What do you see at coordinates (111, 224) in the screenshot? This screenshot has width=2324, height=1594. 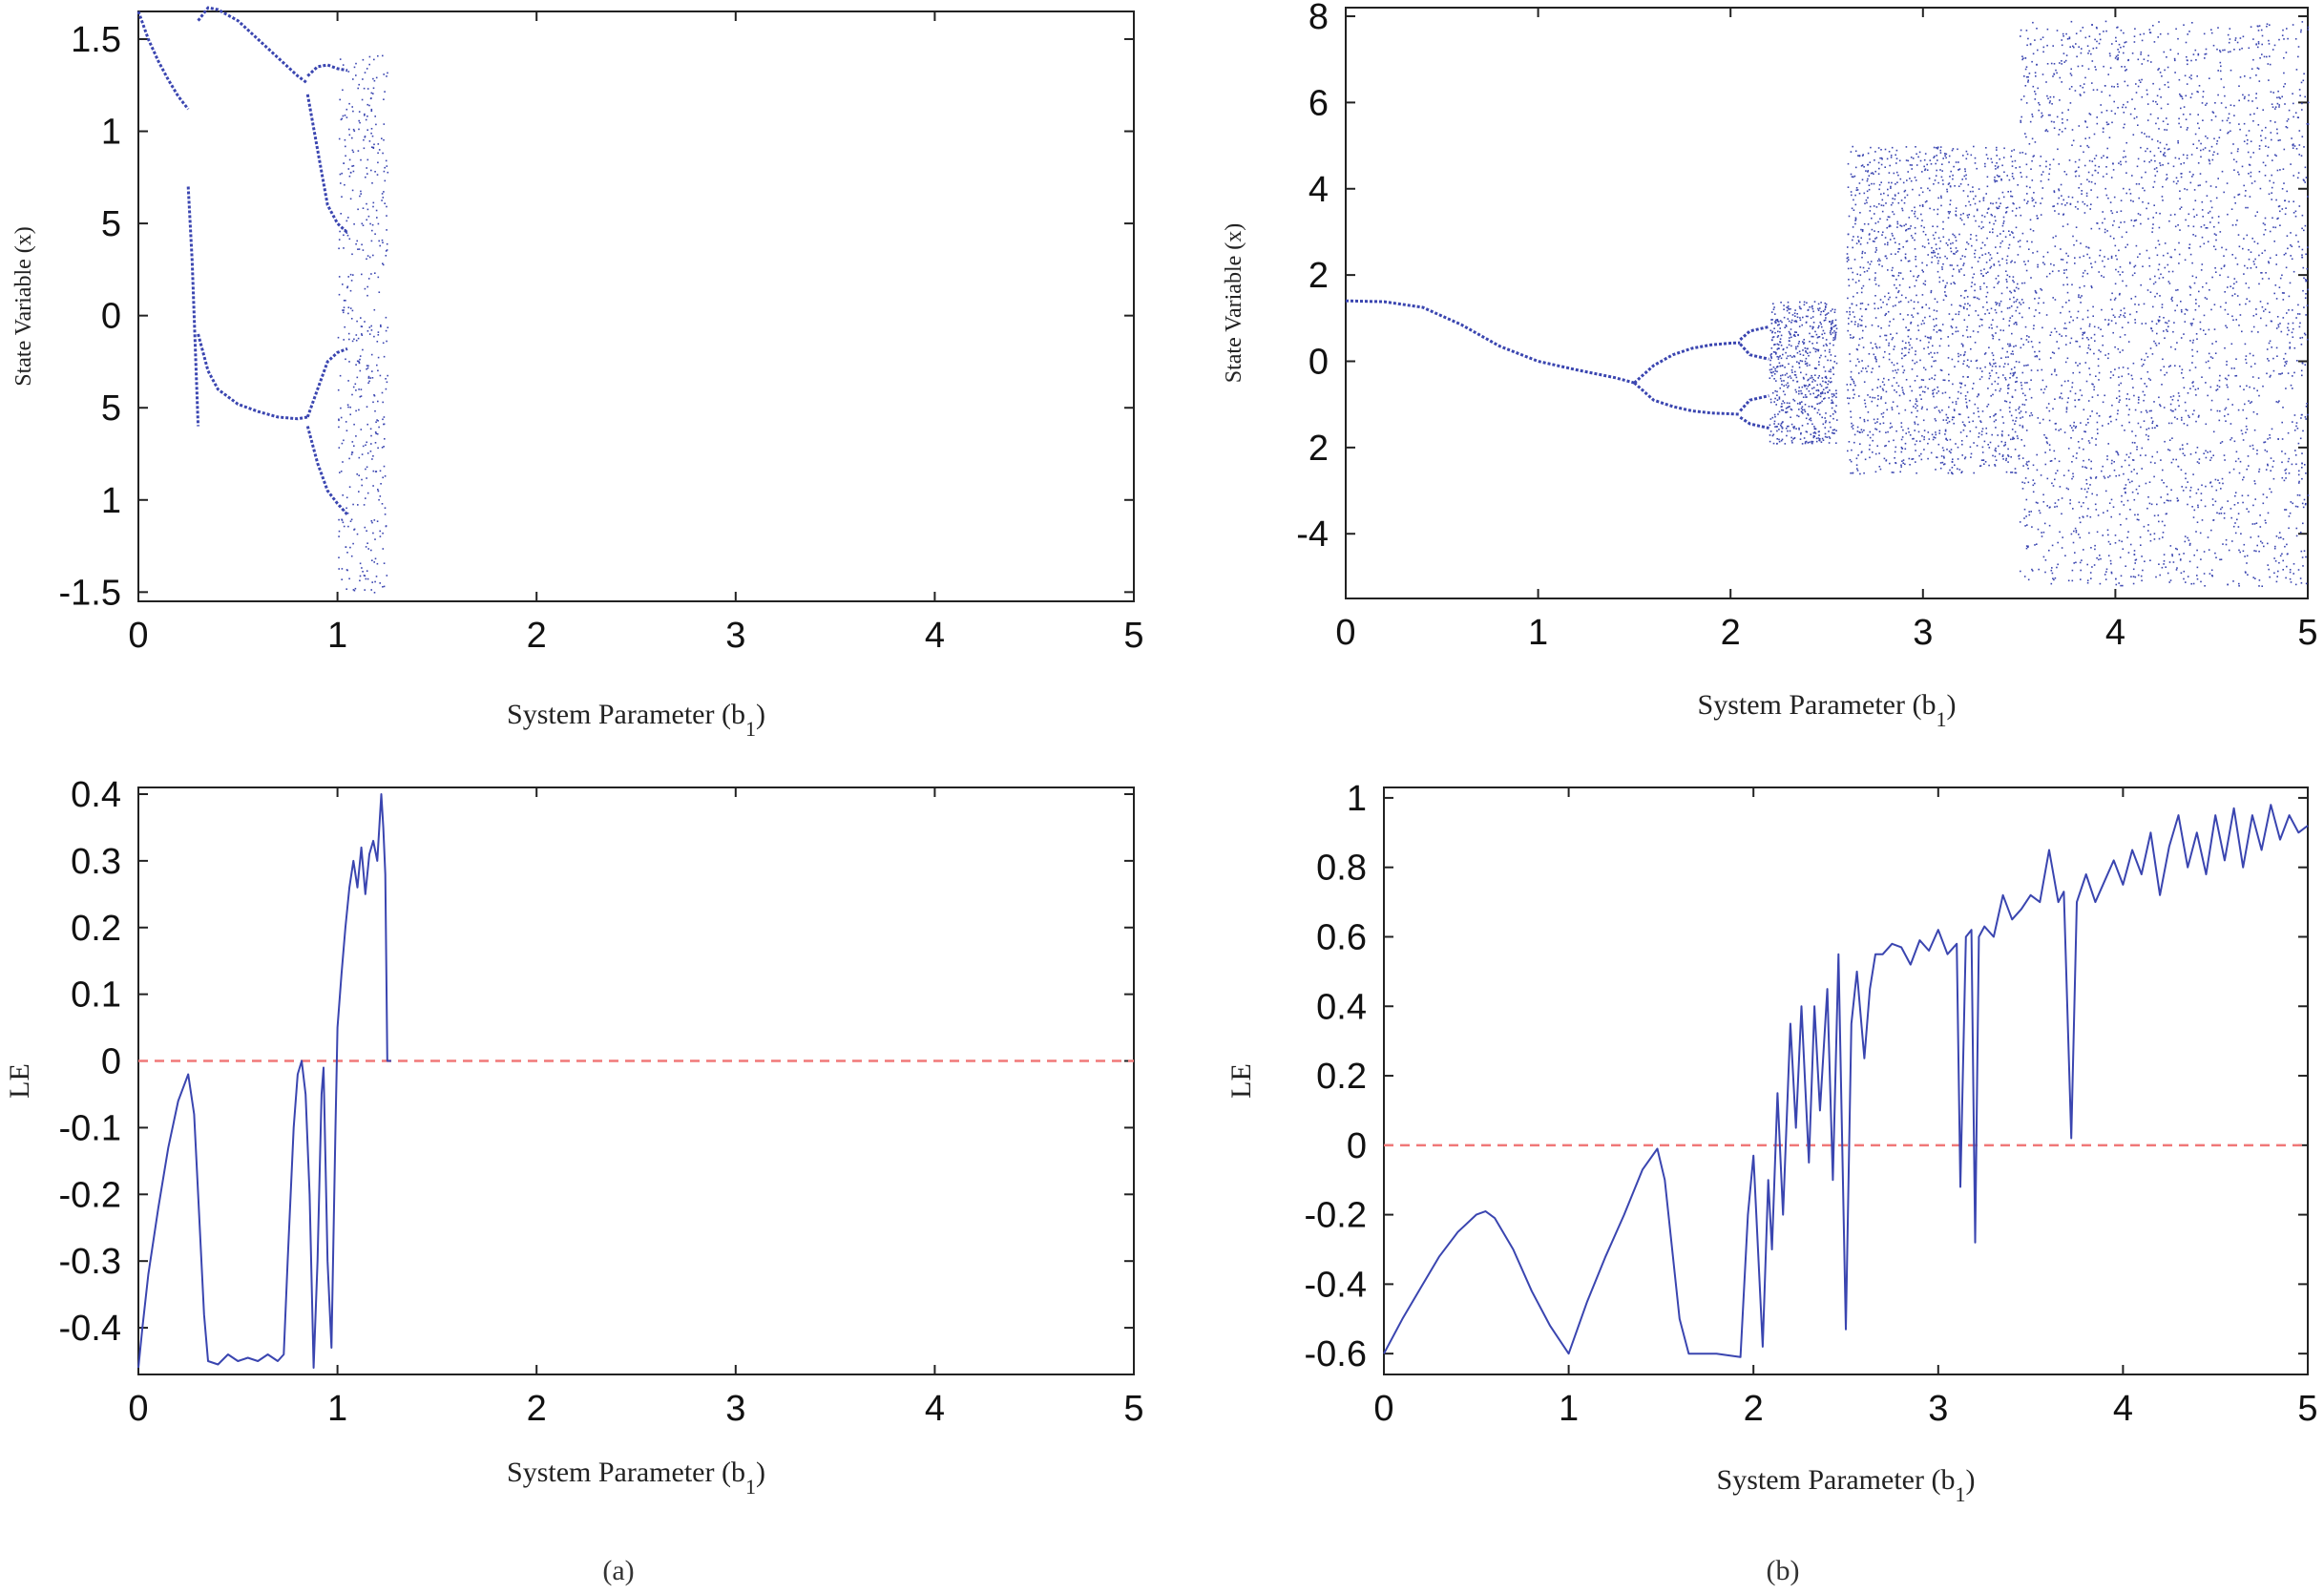 I see `y-tick-label: 5` at bounding box center [111, 224].